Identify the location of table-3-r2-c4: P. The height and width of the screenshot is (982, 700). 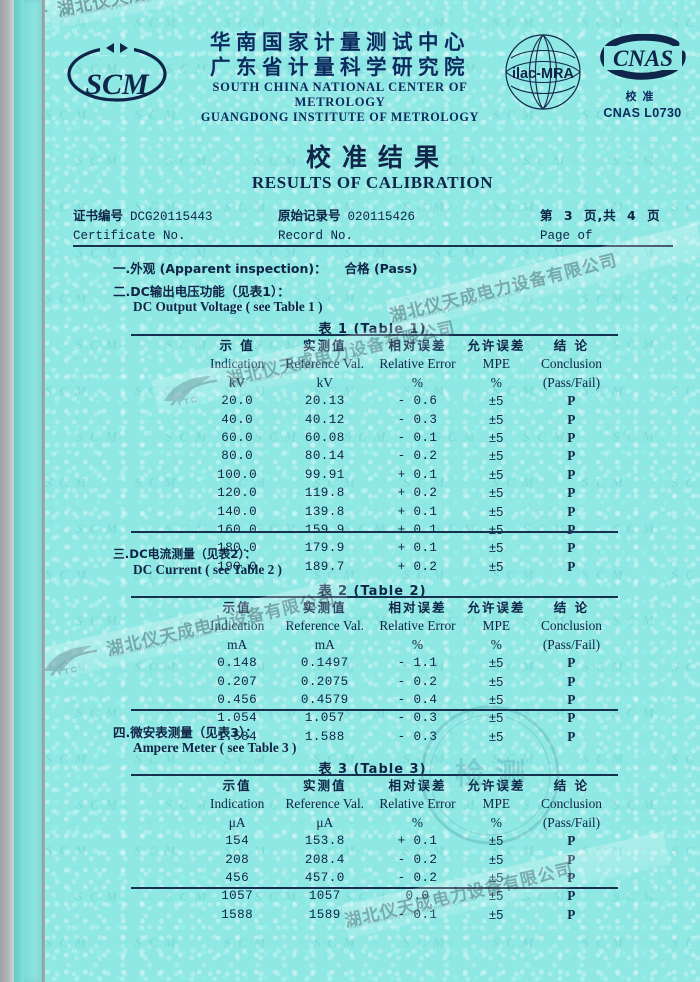
(571, 877).